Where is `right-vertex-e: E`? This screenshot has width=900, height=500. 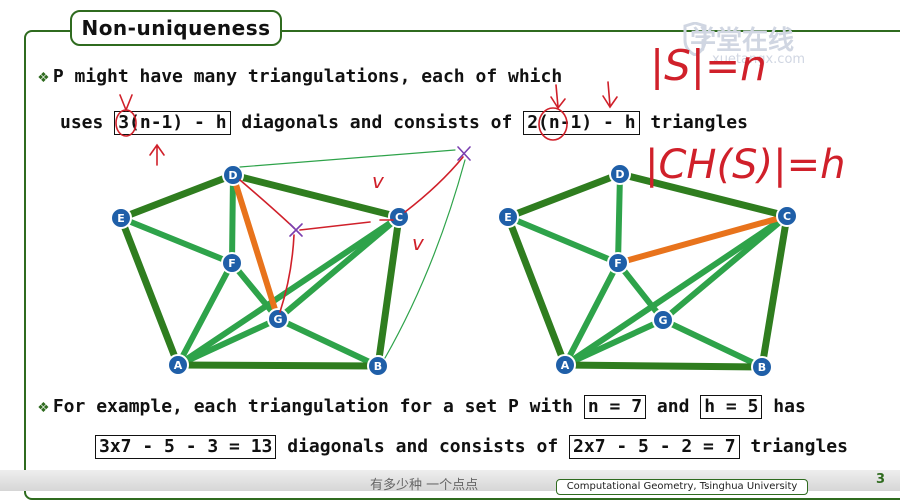 right-vertex-e: E is located at coordinates (508, 217).